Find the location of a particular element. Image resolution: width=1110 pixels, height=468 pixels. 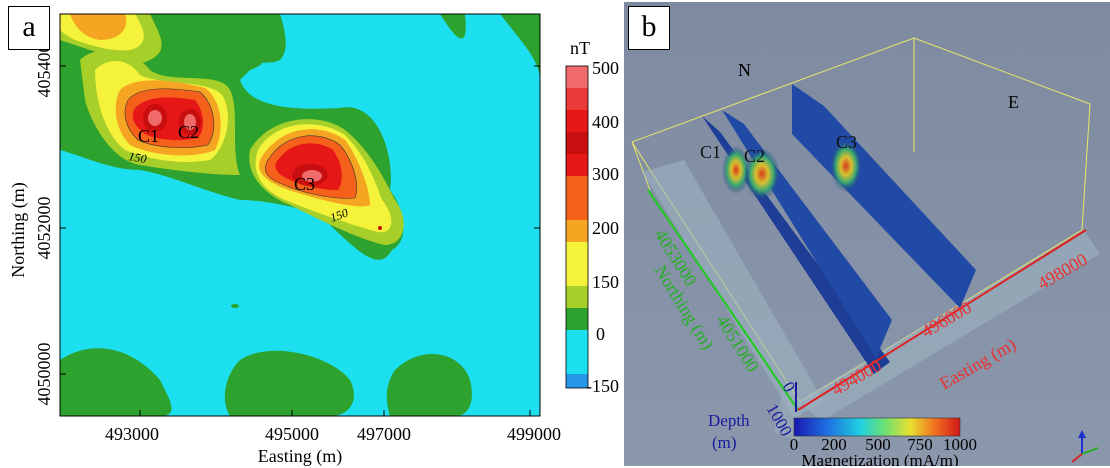

y-tick-label: 4054000 is located at coordinates (44, 66).